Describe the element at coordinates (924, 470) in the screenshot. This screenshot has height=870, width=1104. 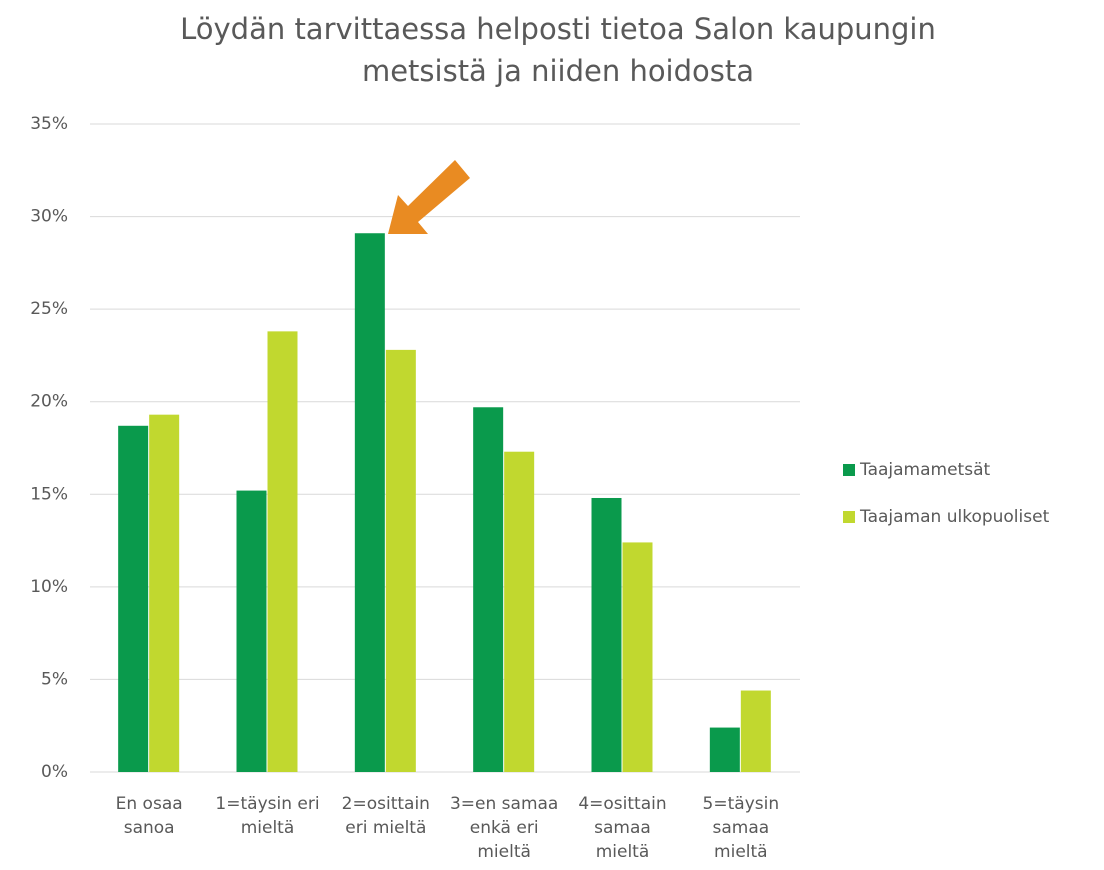
I see `legend-label: Taajamametsät` at that location.